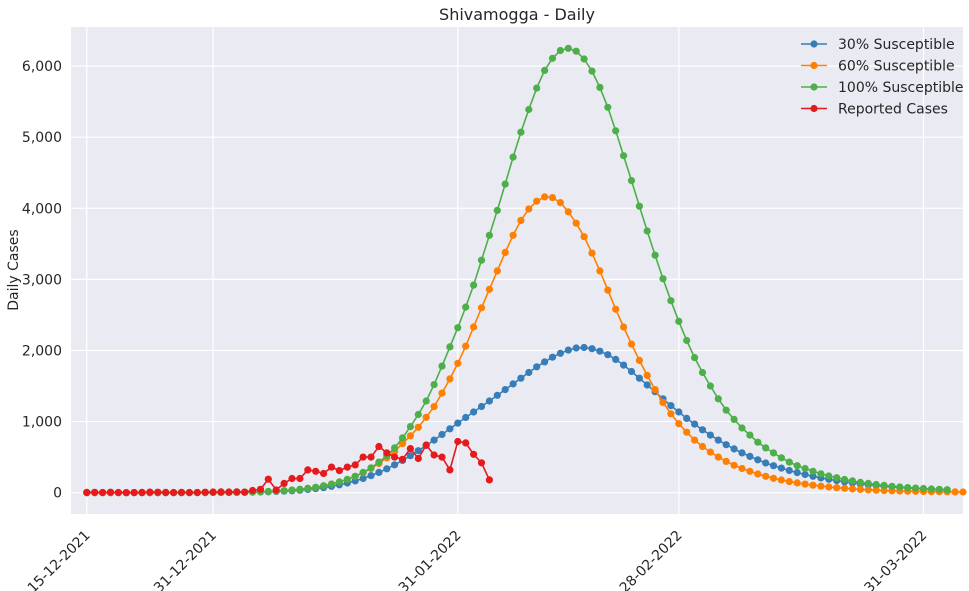 The width and height of the screenshot is (969, 591). What do you see at coordinates (59, 559) in the screenshot?
I see `x-tick-label: 15-12-2021` at bounding box center [59, 559].